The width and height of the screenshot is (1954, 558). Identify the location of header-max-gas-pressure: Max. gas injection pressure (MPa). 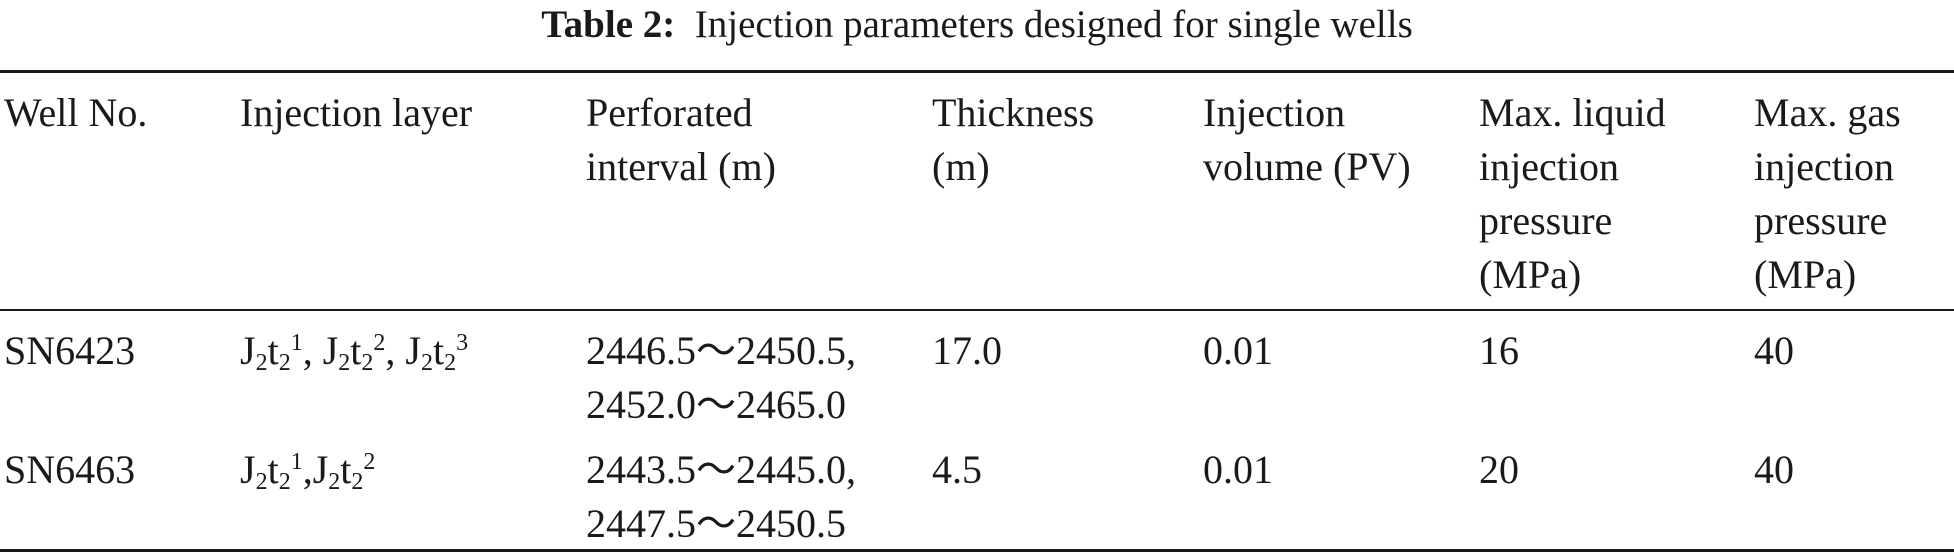
(1827, 193).